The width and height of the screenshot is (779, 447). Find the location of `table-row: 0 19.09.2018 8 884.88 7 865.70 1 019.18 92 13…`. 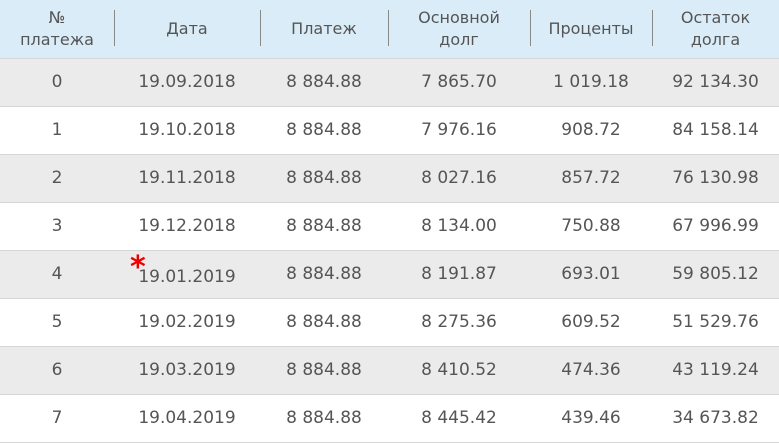

table-row: 0 19.09.2018 8 884.88 7 865.70 1 019.18 92 13… is located at coordinates (389, 82).